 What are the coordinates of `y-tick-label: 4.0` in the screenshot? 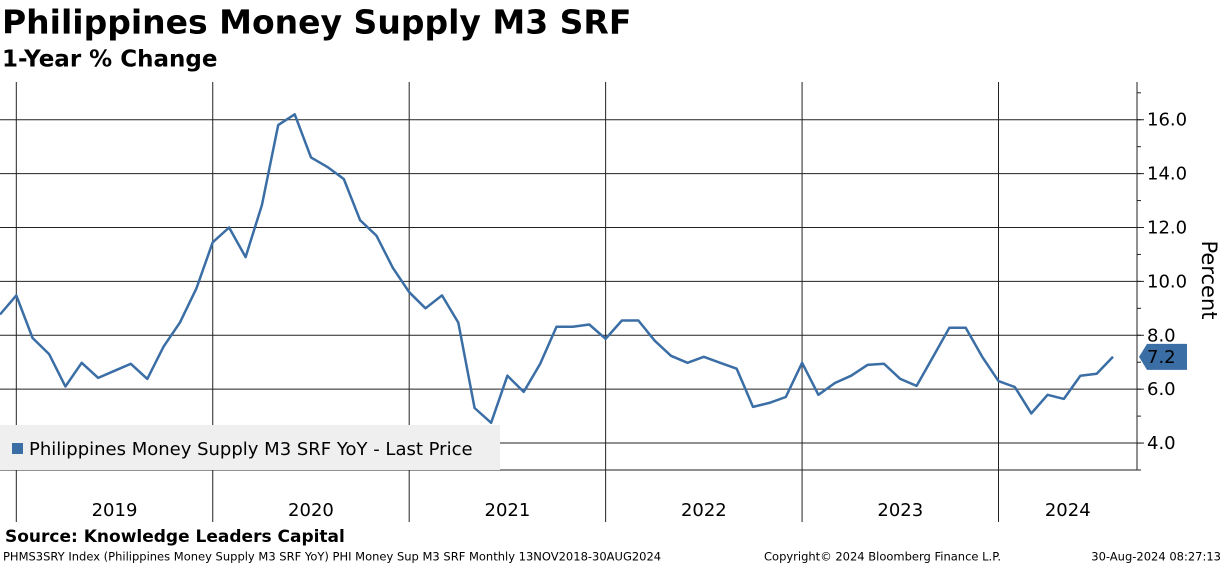 It's located at (1161, 443).